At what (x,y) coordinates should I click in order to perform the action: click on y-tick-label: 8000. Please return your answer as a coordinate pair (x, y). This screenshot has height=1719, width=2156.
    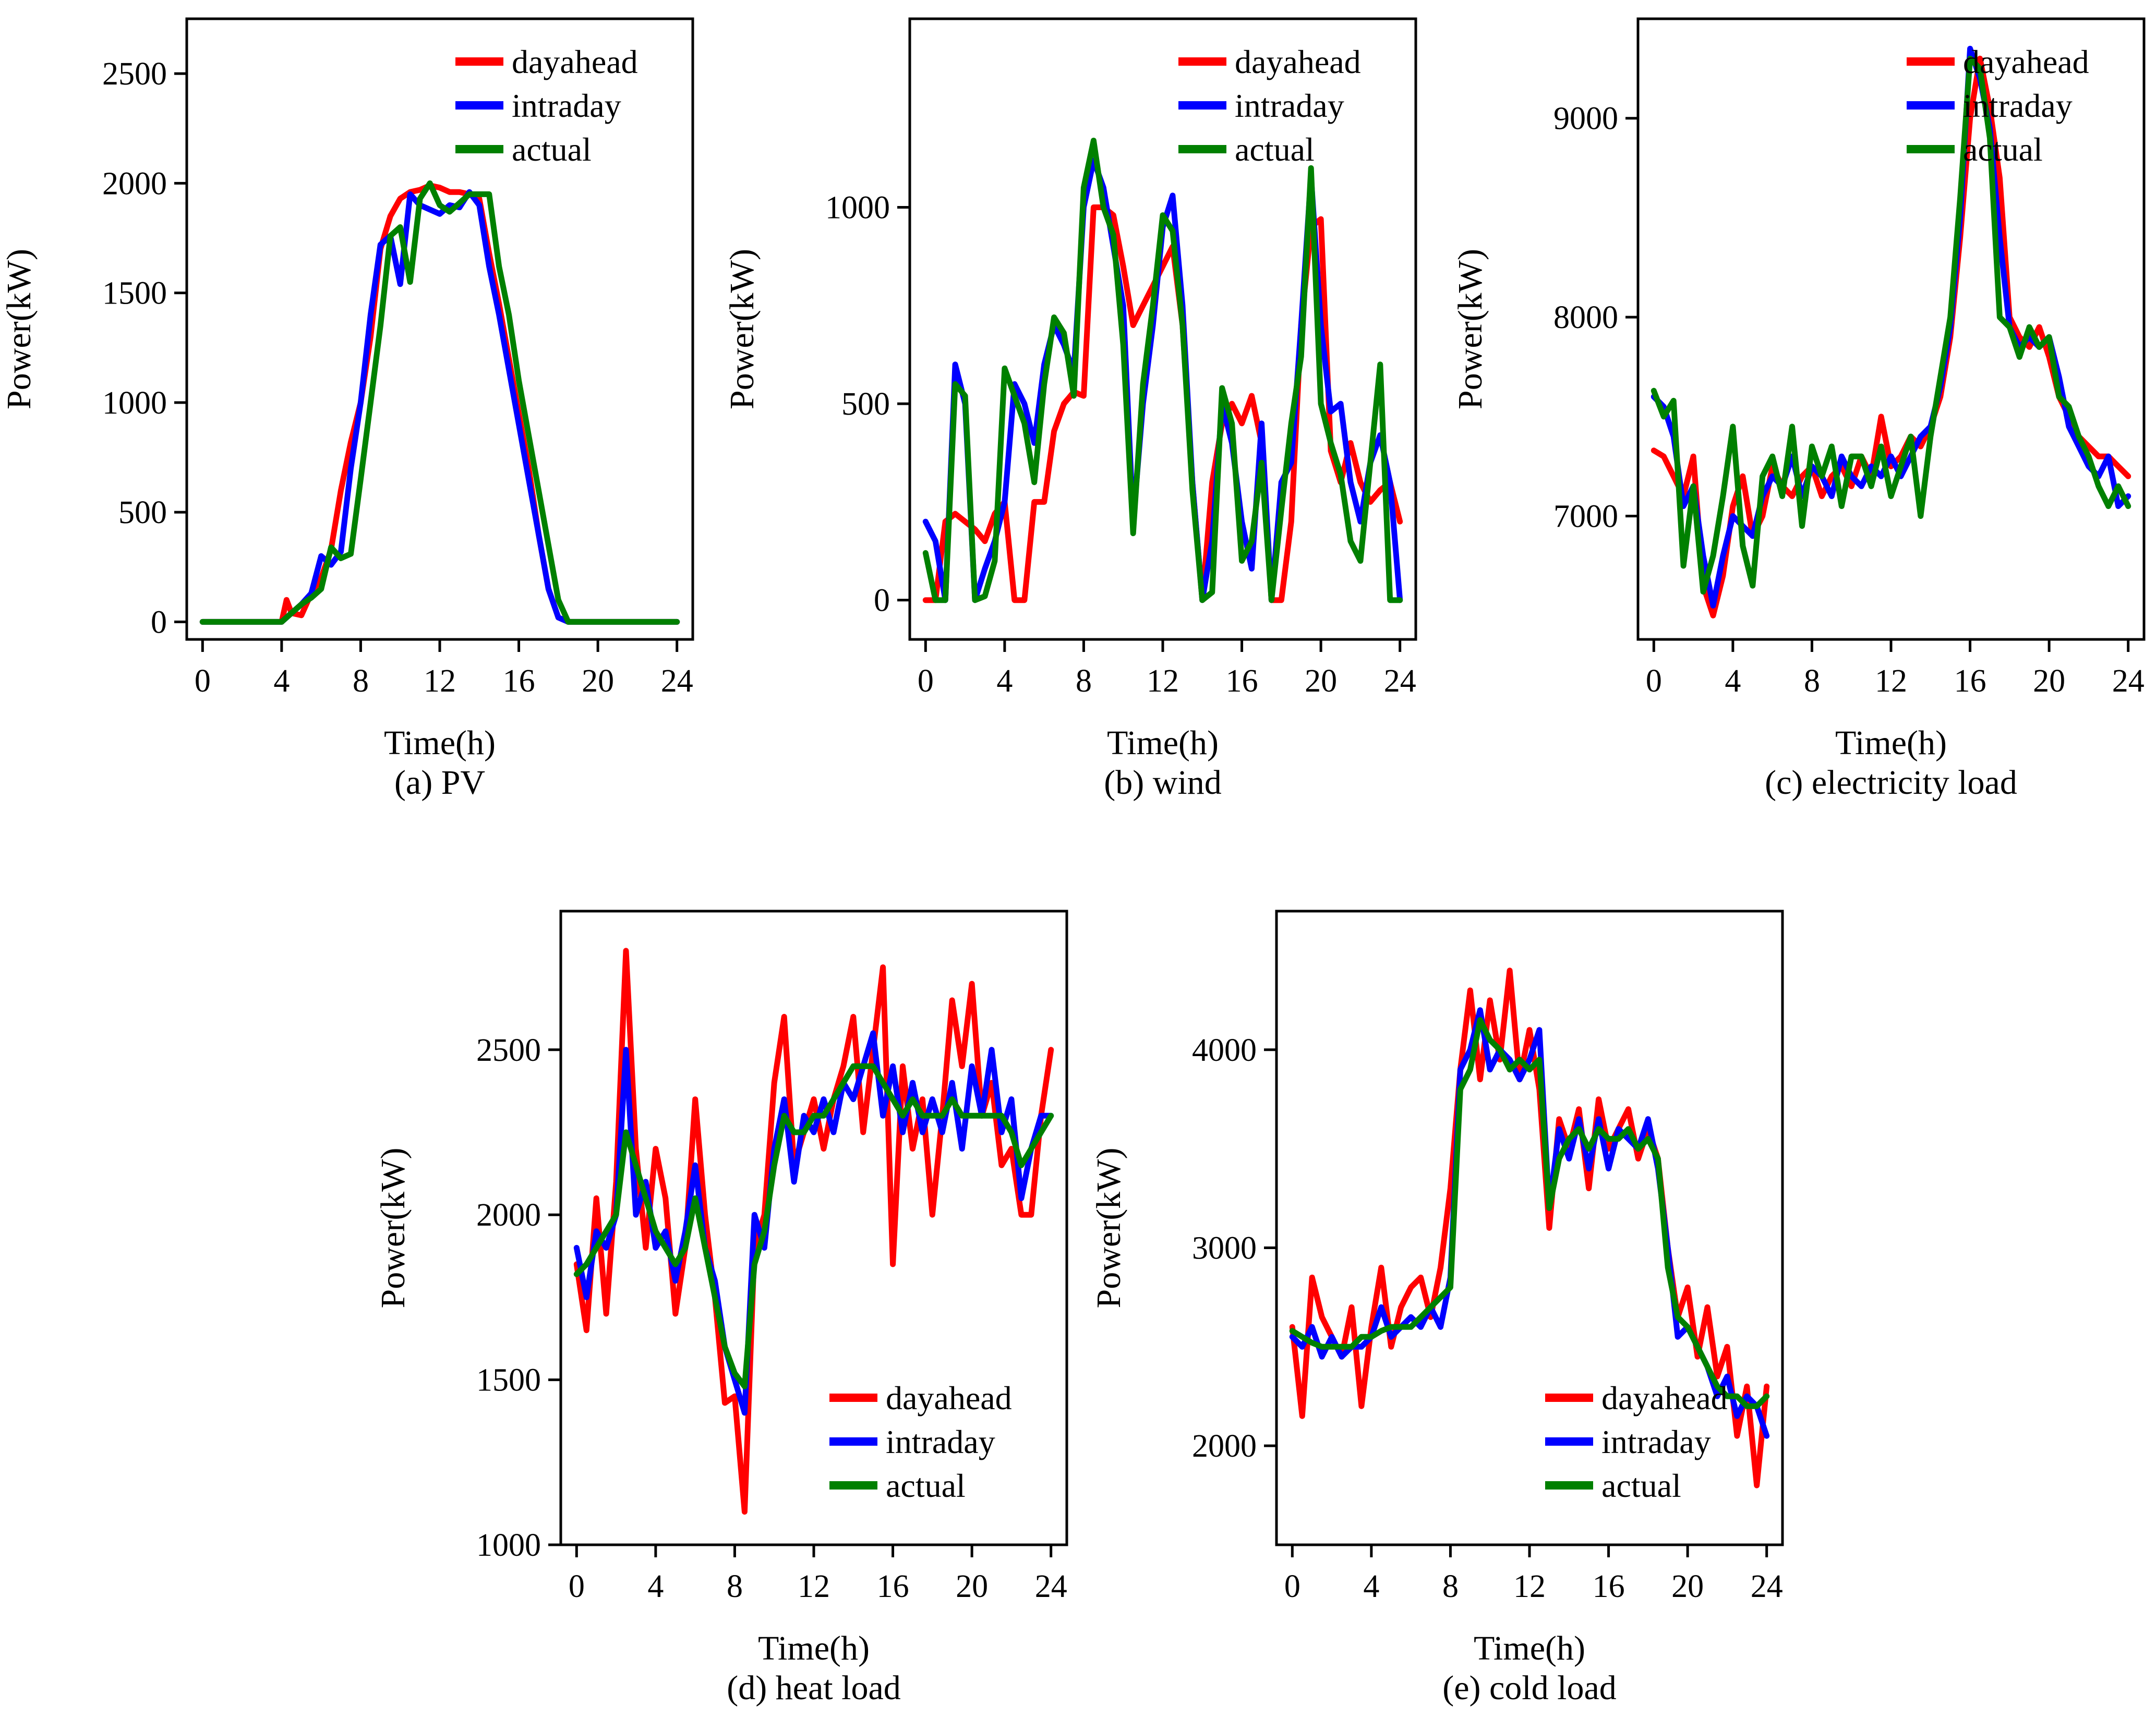
    Looking at the image, I should click on (1585, 317).